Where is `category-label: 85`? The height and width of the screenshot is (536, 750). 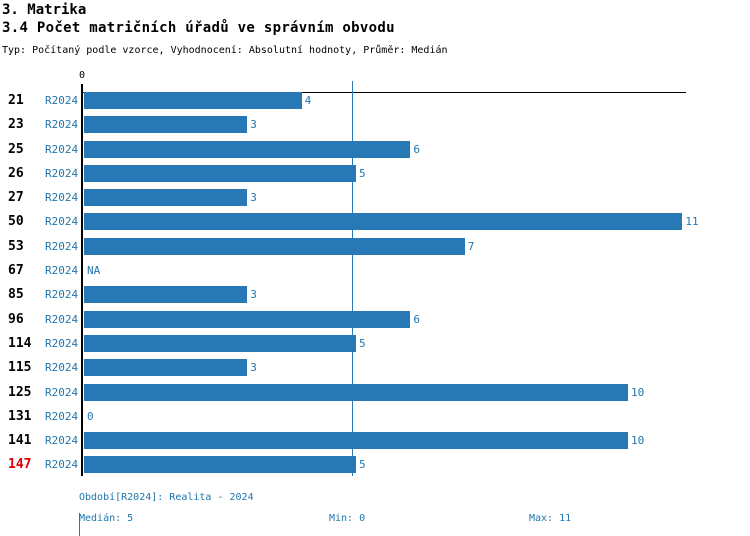 category-label: 85 is located at coordinates (16, 295).